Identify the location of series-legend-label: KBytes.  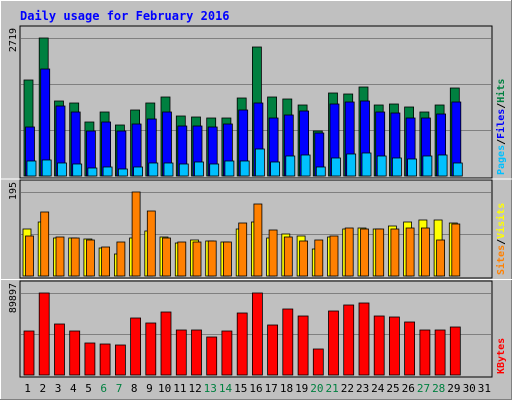
(501, 356).